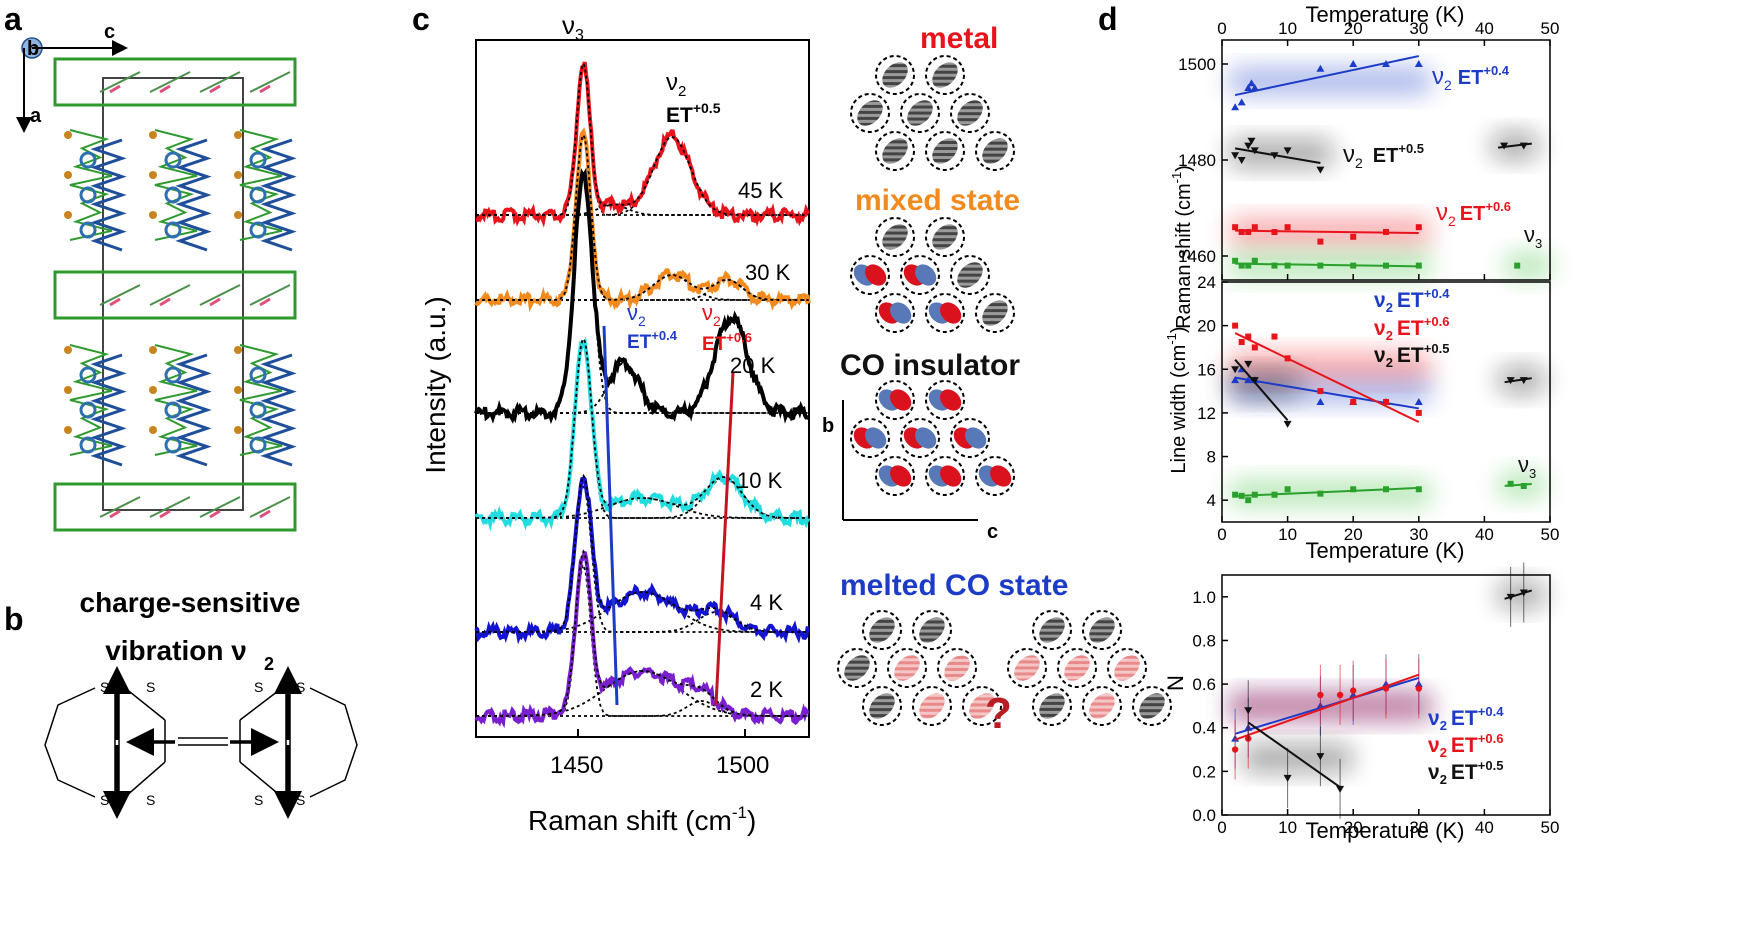 Image resolution: width=1742 pixels, height=943 pixels. I want to click on mixed-lattice-lobe, so click(951, 313).